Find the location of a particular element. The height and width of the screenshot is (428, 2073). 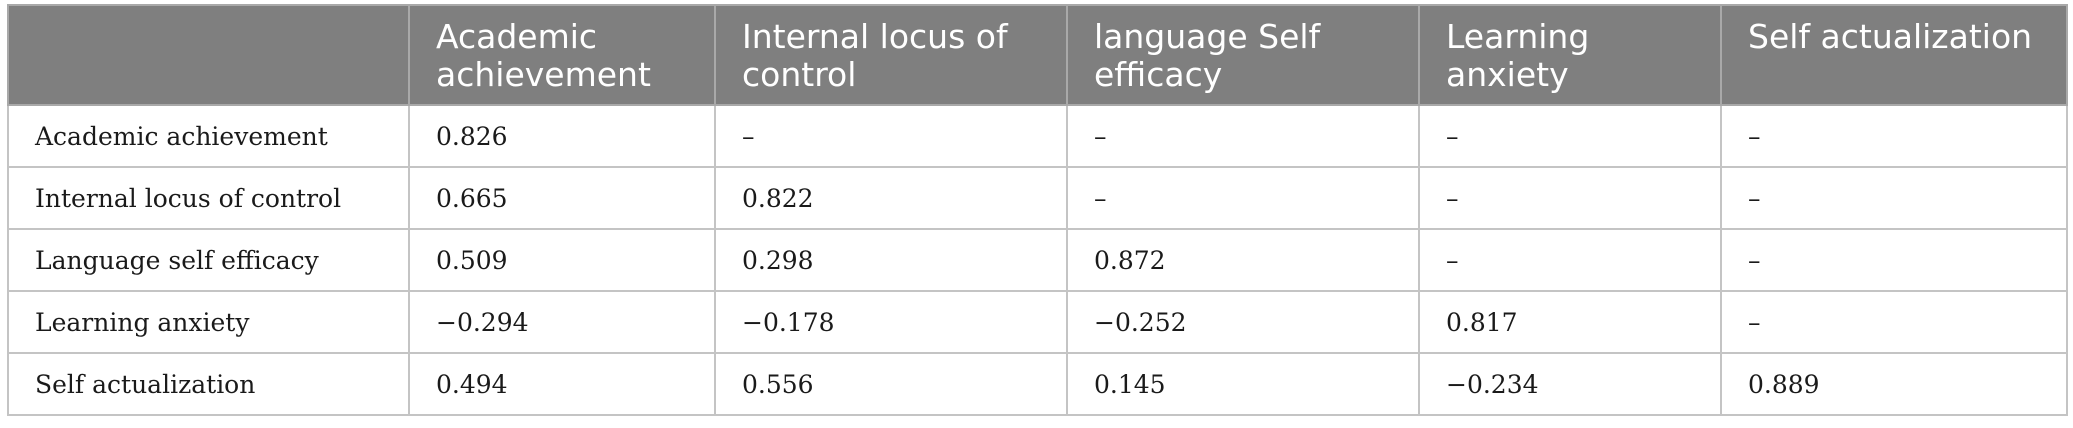

table-cell: 0.872 is located at coordinates (1243, 260).